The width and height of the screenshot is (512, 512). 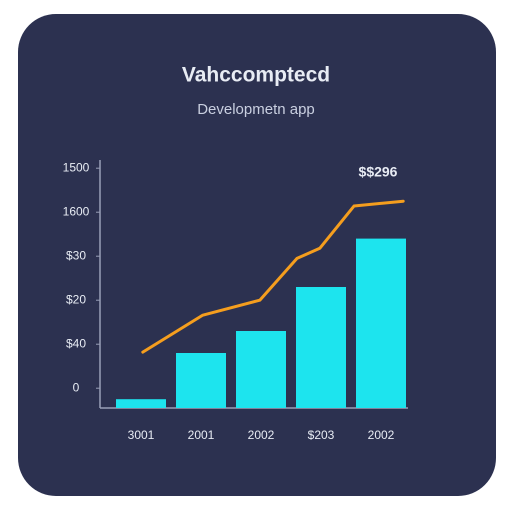 I want to click on x-tick-label: 3001, so click(x=141, y=435).